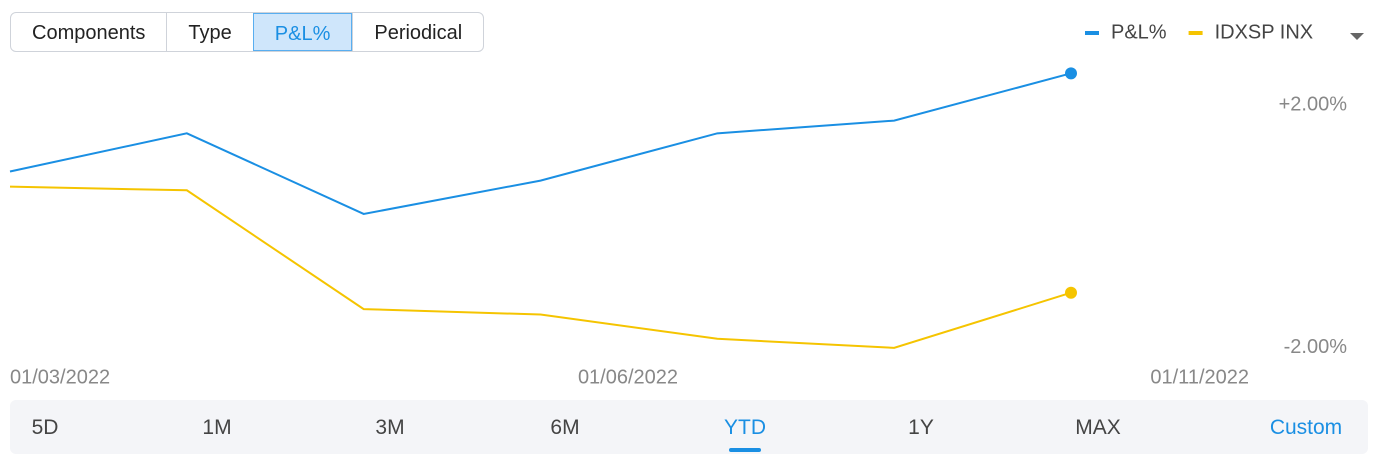  I want to click on x-tick-label: 01/11/2022, so click(1199, 377).